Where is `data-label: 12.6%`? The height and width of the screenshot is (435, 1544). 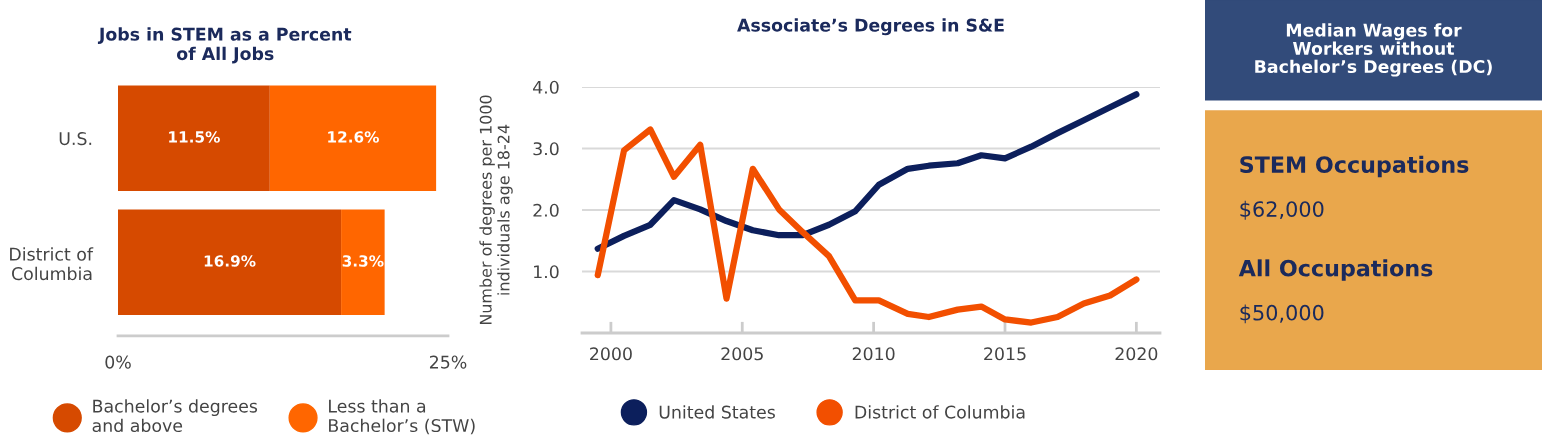 data-label: 12.6% is located at coordinates (353, 137).